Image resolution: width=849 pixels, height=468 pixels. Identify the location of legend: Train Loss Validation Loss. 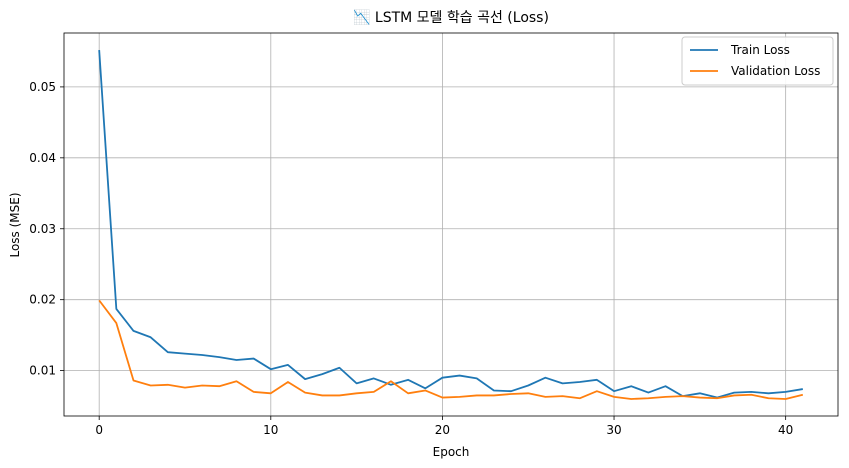
(757, 61).